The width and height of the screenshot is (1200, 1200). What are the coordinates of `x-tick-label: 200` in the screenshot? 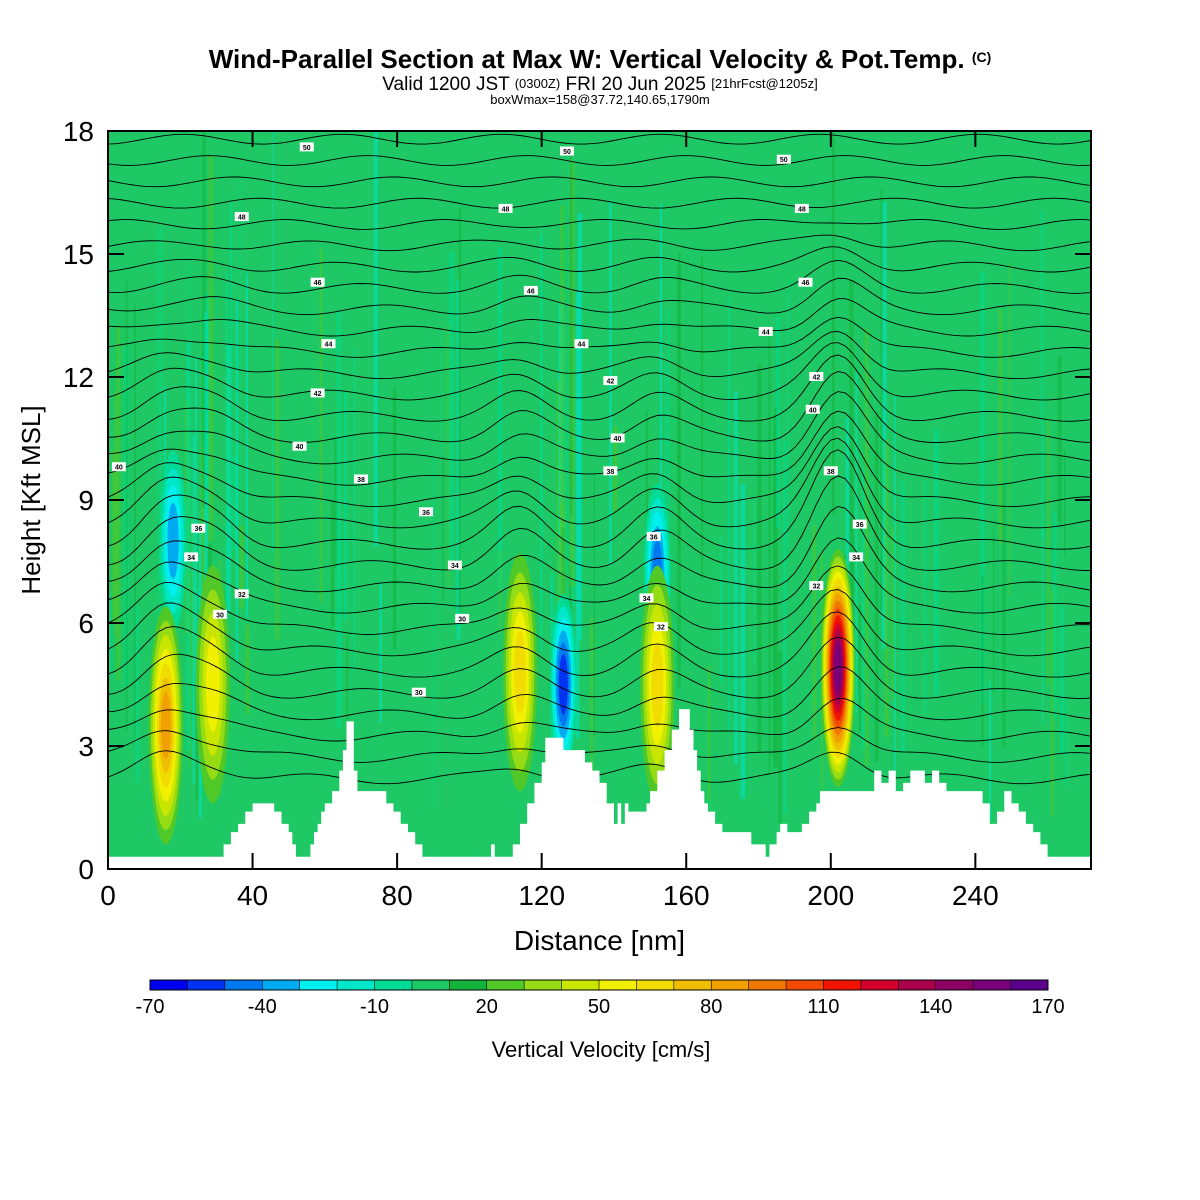 It's located at (830, 895).